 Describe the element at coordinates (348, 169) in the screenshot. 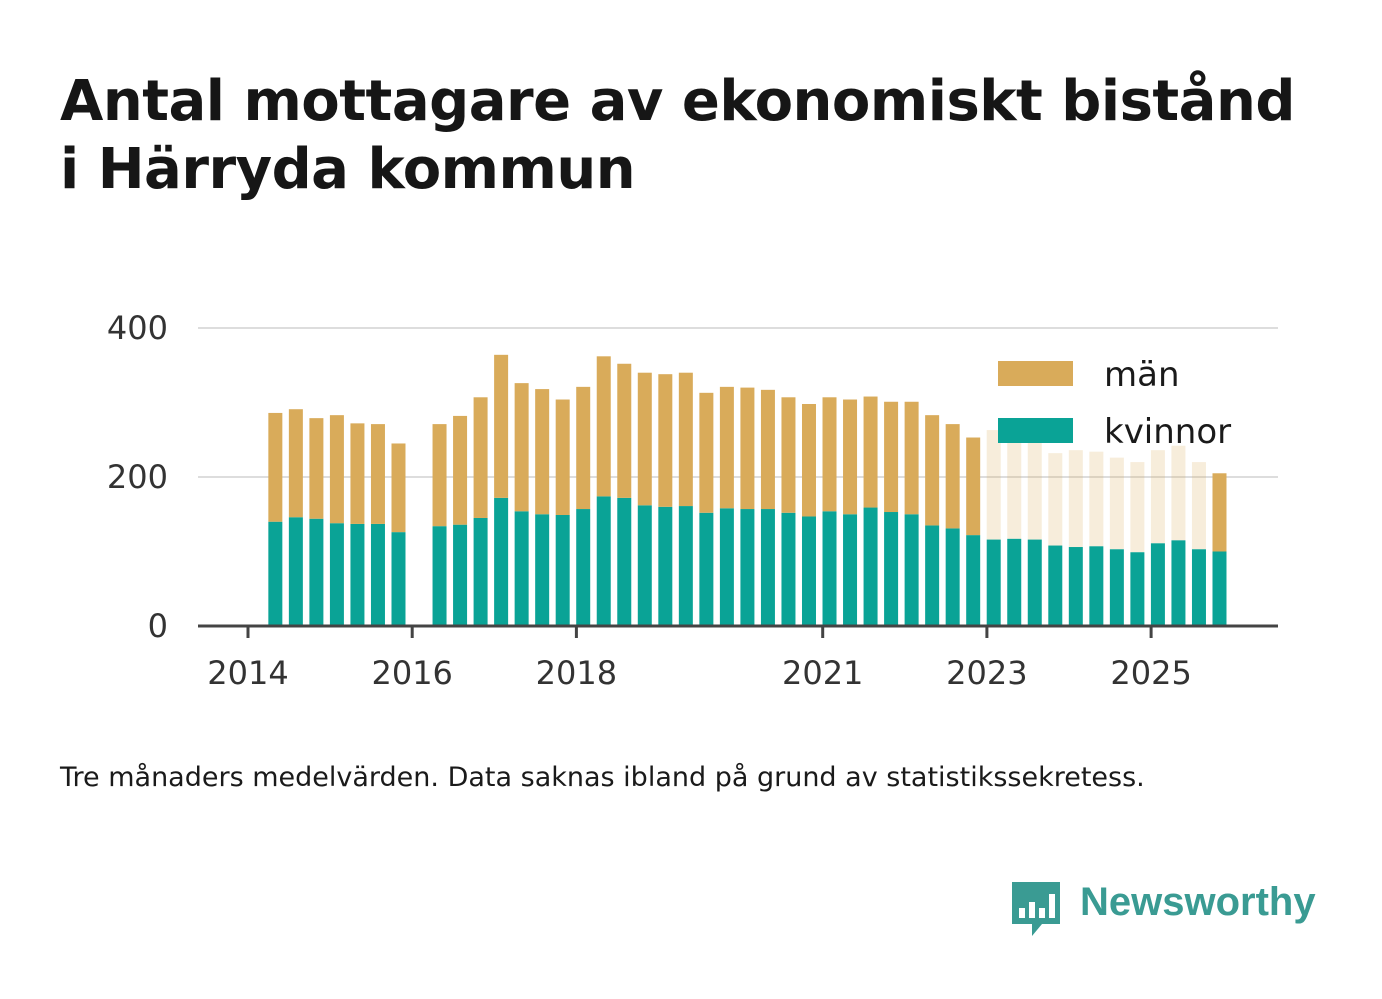

I see `chart-title-line-2: i Härryda kommun` at that location.